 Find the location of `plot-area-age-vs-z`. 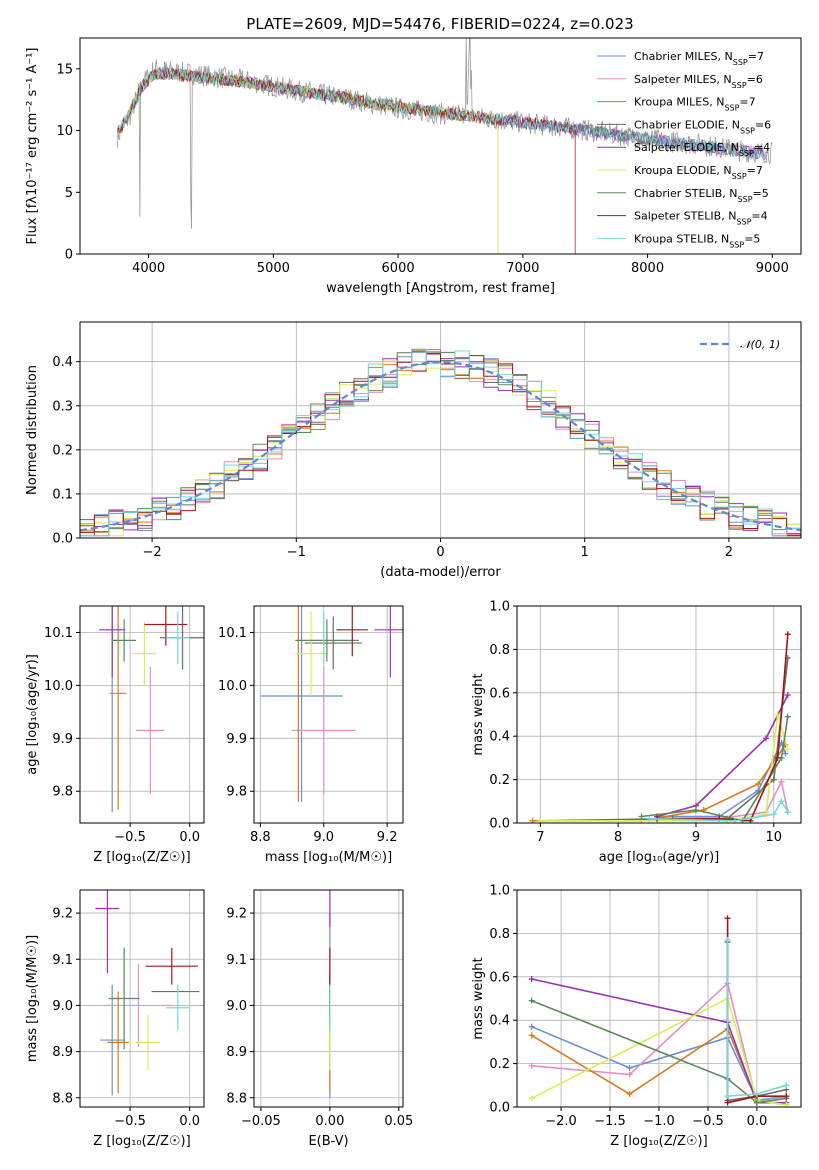

plot-area-age-vs-z is located at coordinates (142, 714).